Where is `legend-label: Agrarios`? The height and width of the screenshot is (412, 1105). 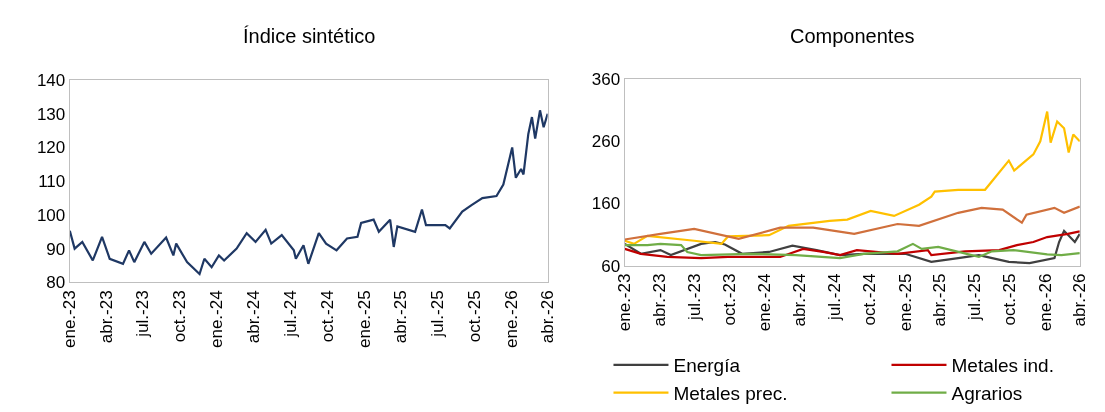
legend-label: Agrarios is located at coordinates (987, 393).